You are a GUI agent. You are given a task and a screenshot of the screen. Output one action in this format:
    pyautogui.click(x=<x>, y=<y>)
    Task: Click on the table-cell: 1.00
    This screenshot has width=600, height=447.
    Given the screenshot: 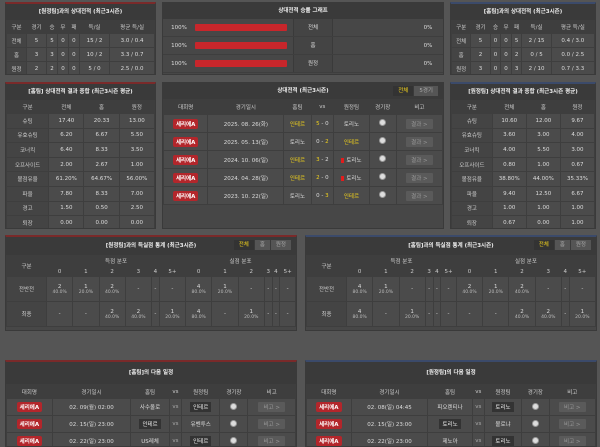 What is the action you would take?
    pyautogui.click(x=543, y=164)
    